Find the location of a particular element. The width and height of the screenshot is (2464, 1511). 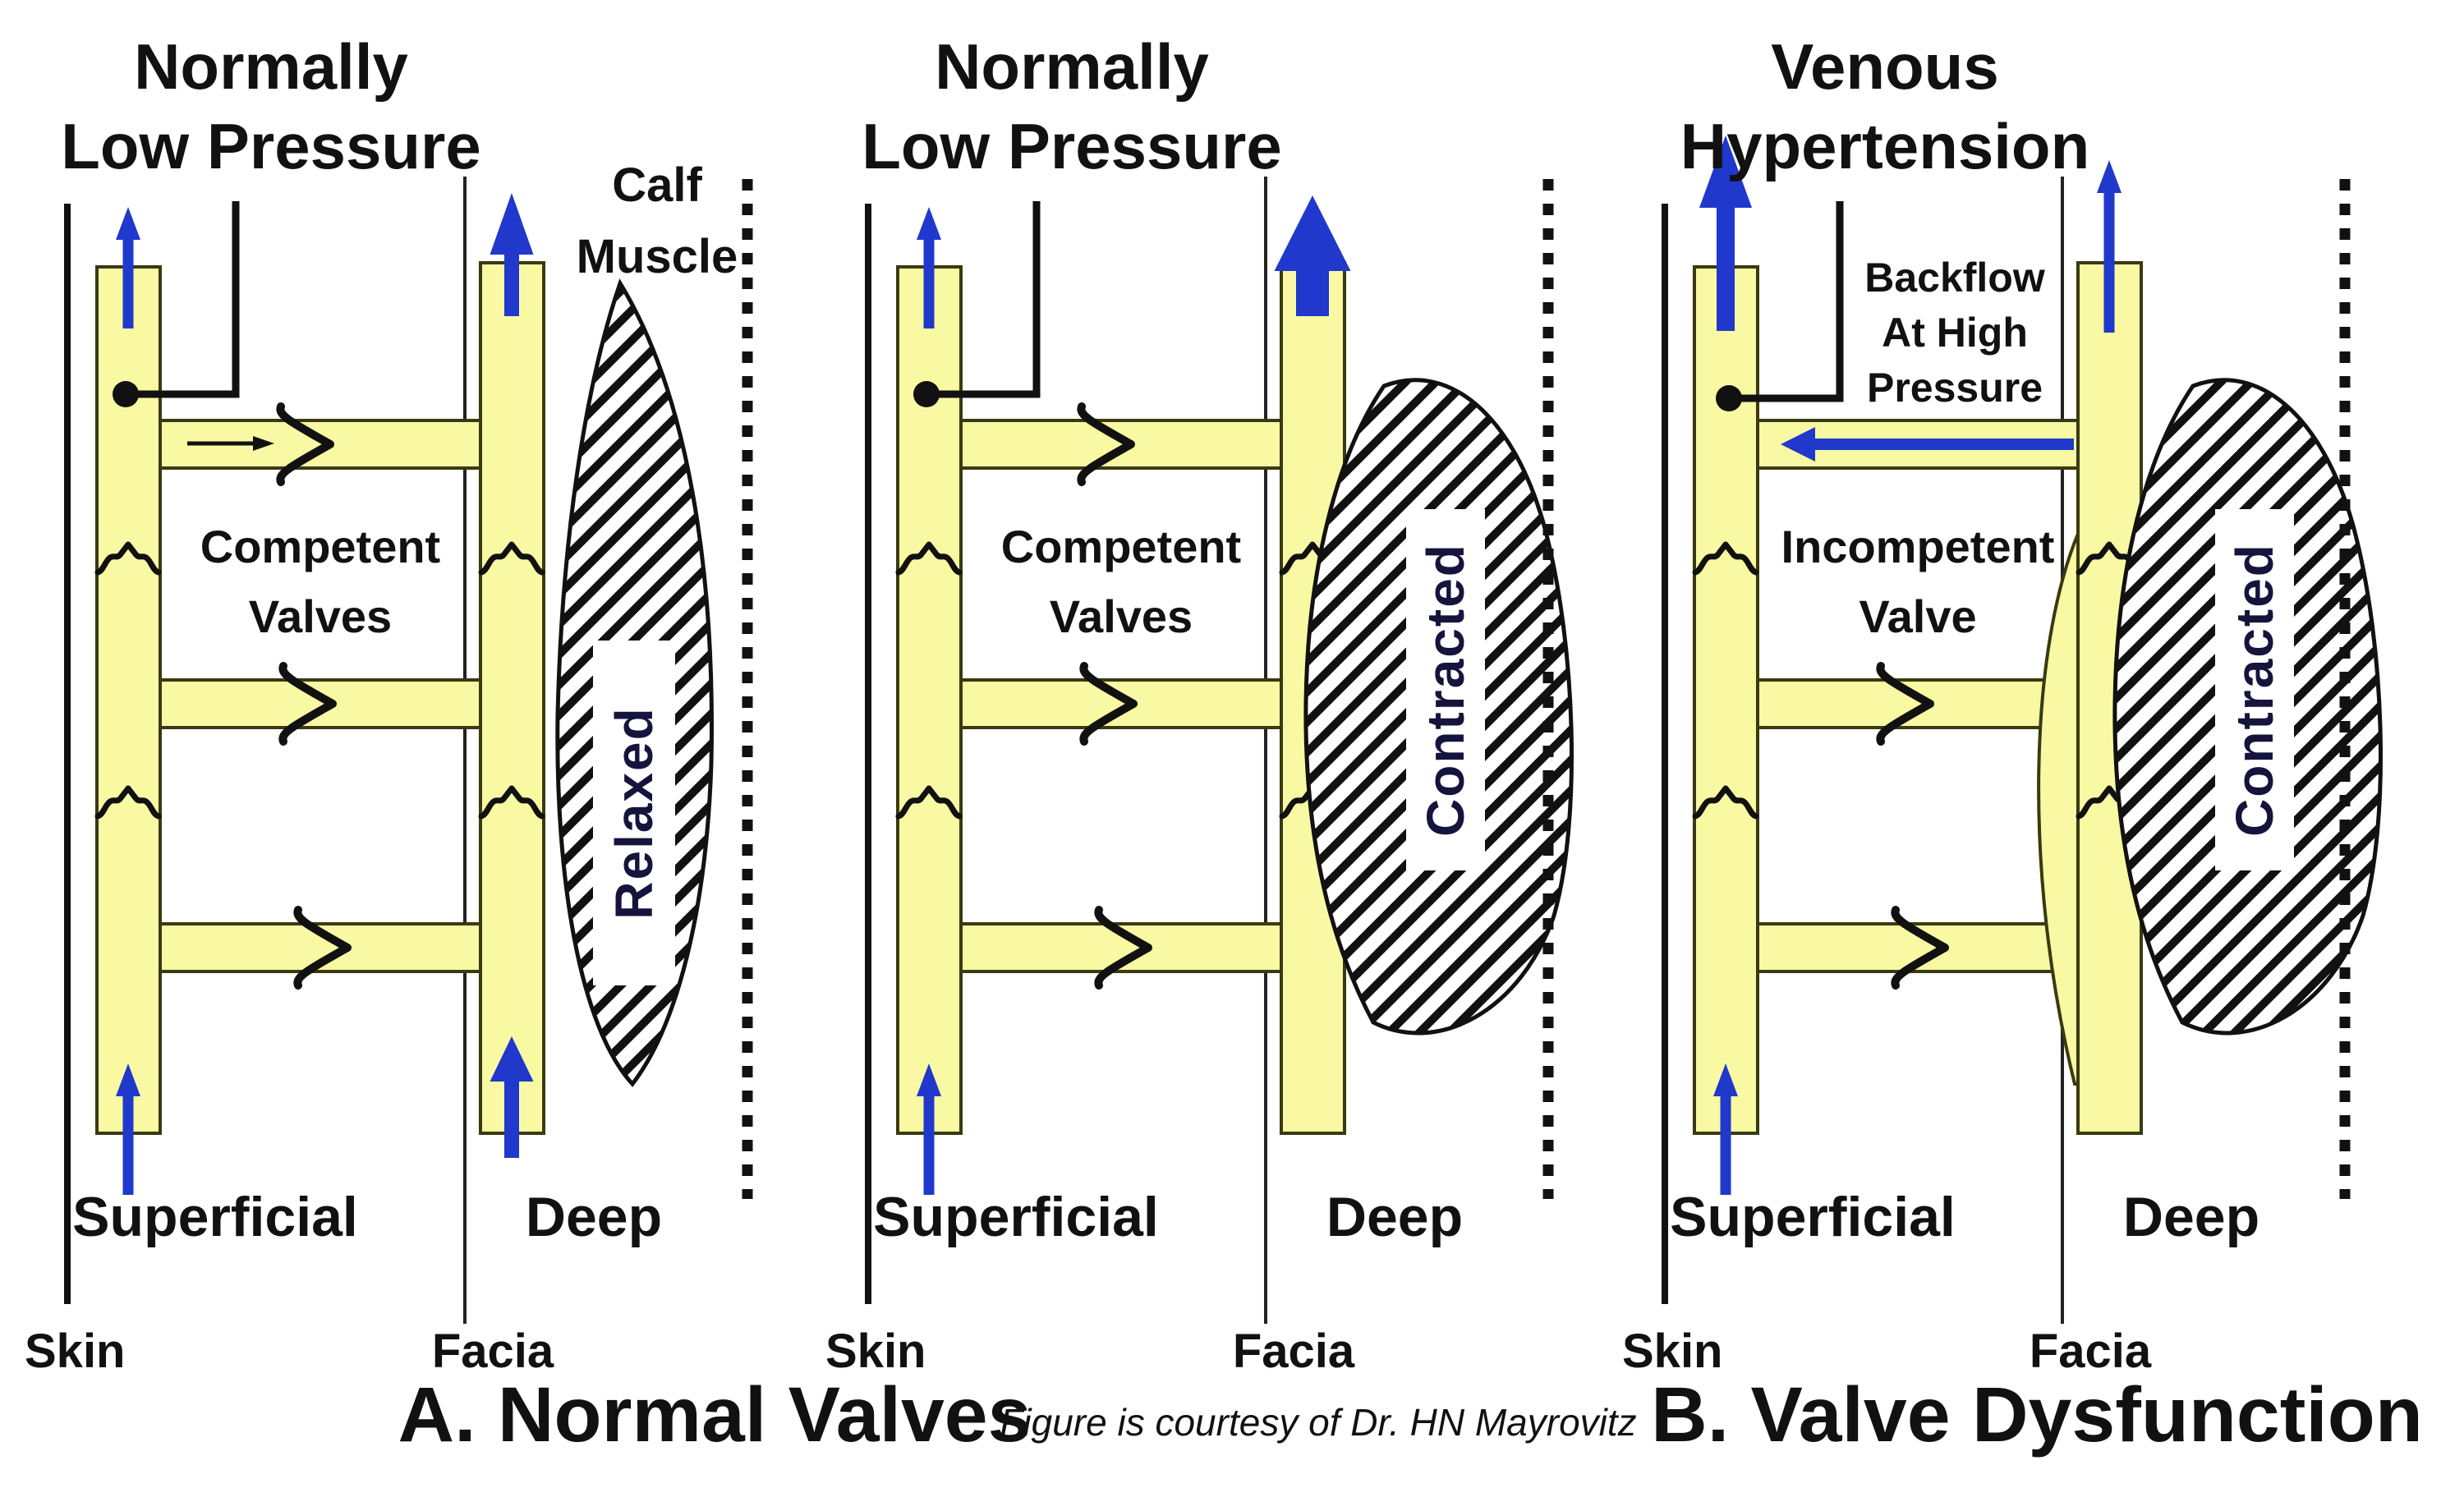

panel-title-line1: Venous is located at coordinates (1884, 66).